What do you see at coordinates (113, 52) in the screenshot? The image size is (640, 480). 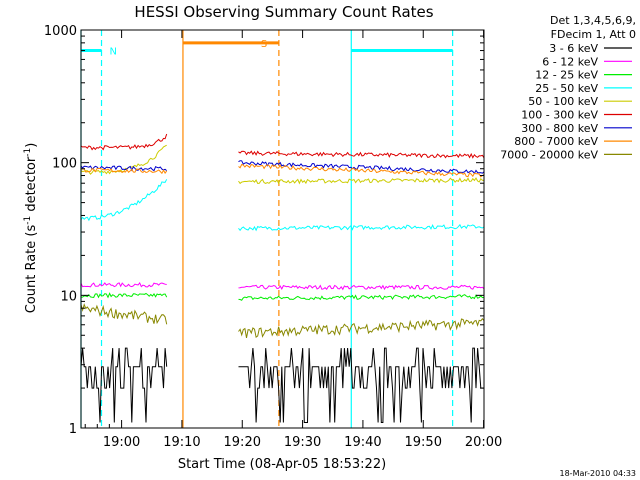 I see `flag-label-n: N` at bounding box center [113, 52].